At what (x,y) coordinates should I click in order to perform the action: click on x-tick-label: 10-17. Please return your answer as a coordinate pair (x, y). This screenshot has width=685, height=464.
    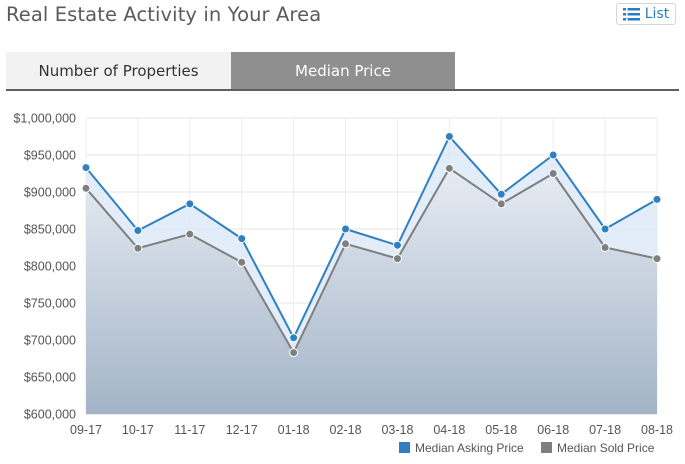
    Looking at the image, I should click on (138, 430).